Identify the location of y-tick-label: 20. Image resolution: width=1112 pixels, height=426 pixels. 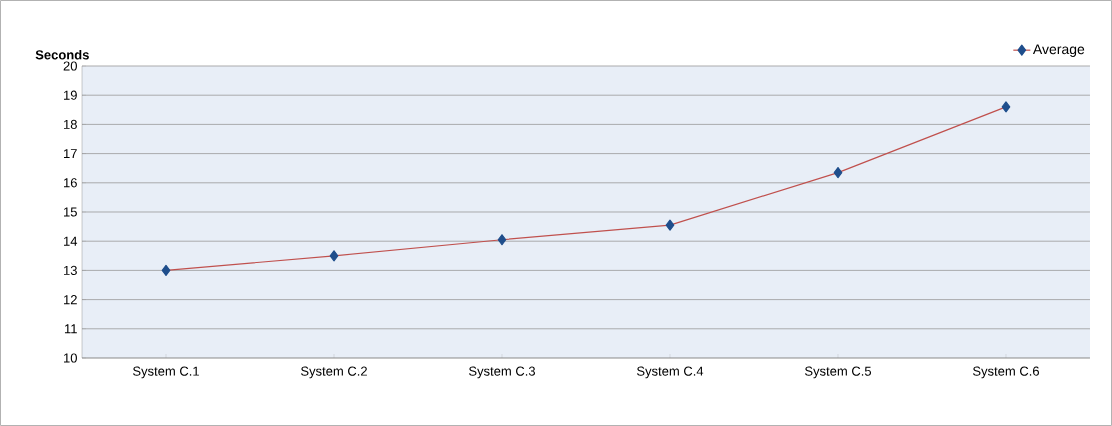
(70, 66).